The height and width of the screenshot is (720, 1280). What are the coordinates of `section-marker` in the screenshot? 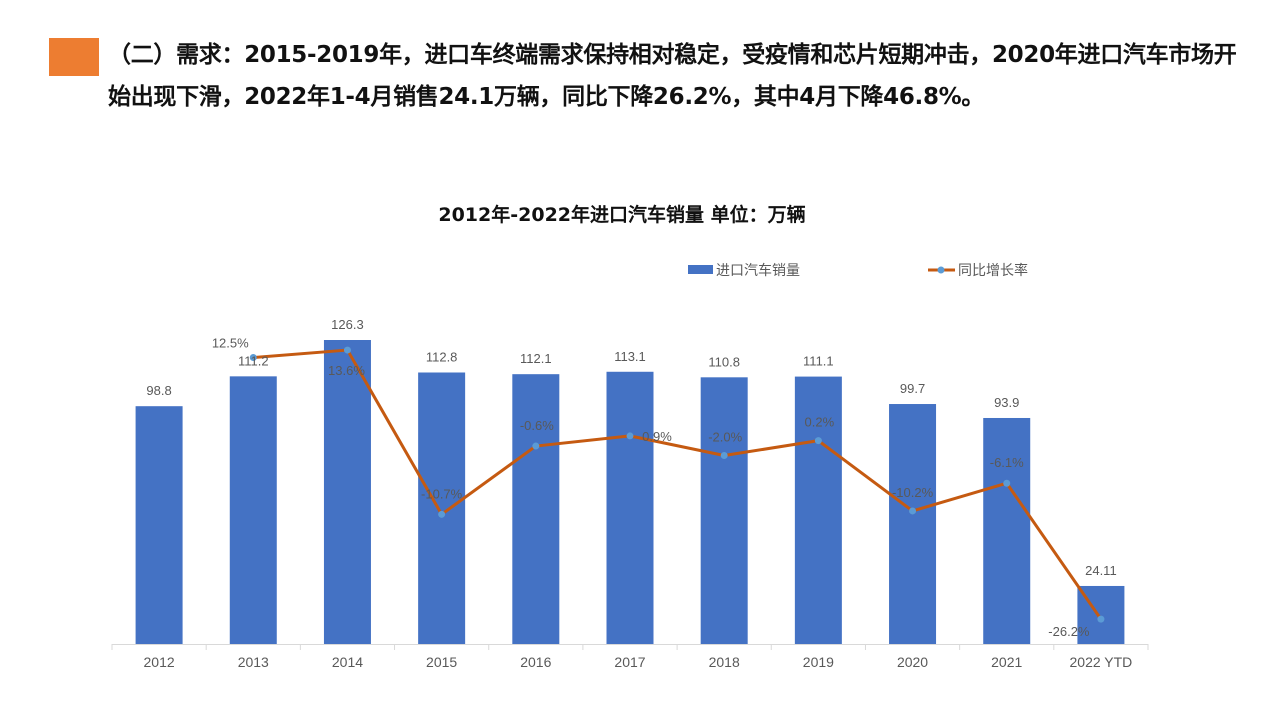 It's located at (74, 57).